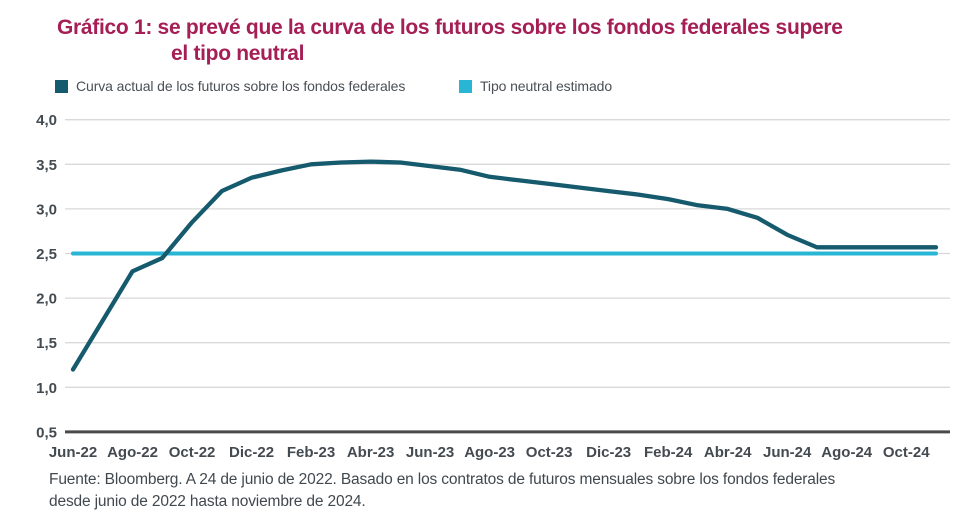 Image resolution: width=960 pixels, height=528 pixels. What do you see at coordinates (430, 452) in the screenshot?
I see `x-tick-label: Jun-23` at bounding box center [430, 452].